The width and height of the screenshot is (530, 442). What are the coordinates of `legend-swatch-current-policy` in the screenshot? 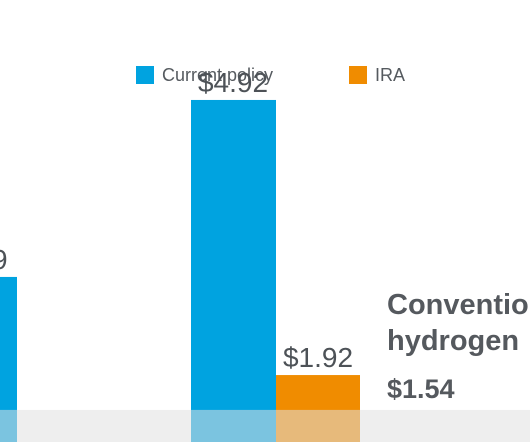 It's located at (145, 75).